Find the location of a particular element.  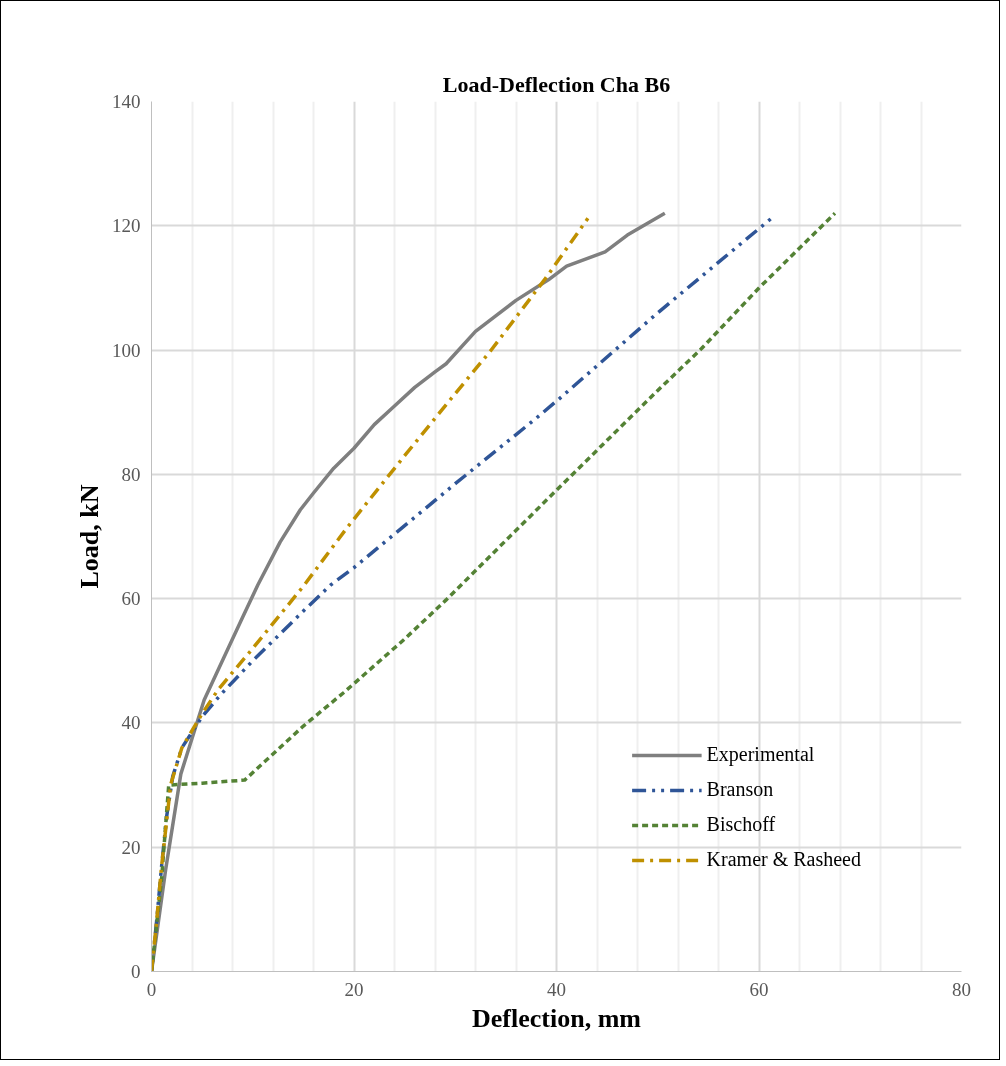

y-tick-label: 140 is located at coordinates (126, 101).